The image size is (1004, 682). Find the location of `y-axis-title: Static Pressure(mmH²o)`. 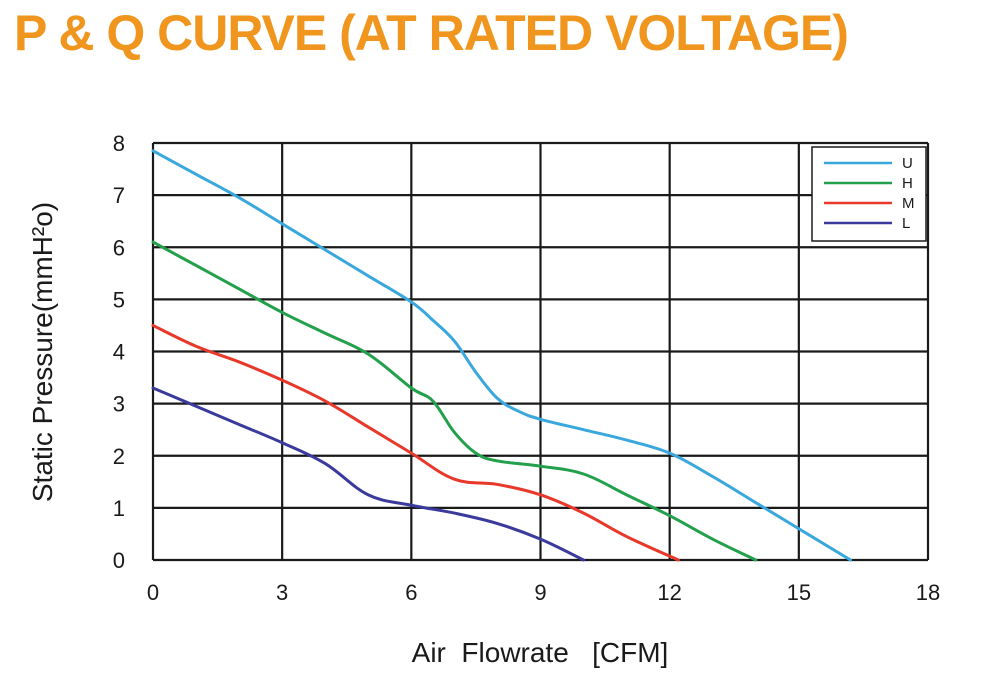

y-axis-title: Static Pressure(mmH²o) is located at coordinates (42, 352).